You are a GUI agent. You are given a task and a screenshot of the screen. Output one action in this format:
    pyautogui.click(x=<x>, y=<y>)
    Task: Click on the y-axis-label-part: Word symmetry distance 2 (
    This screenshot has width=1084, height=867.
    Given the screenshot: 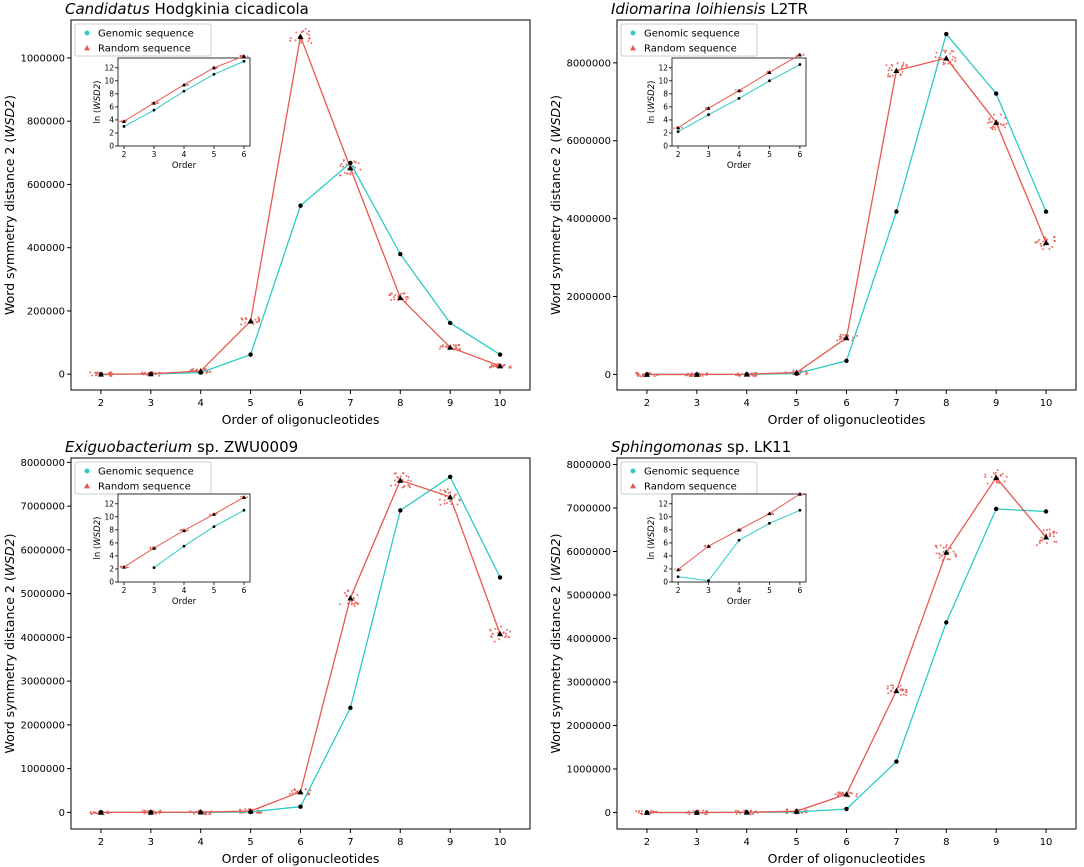 What is the action you would take?
    pyautogui.click(x=555, y=226)
    